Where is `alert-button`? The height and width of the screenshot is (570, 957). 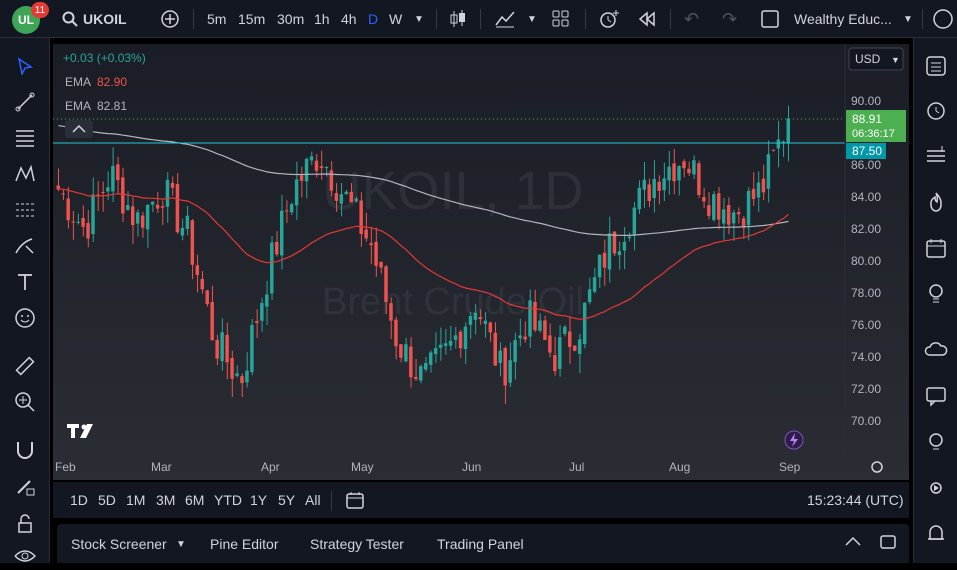 alert-button is located at coordinates (609, 19).